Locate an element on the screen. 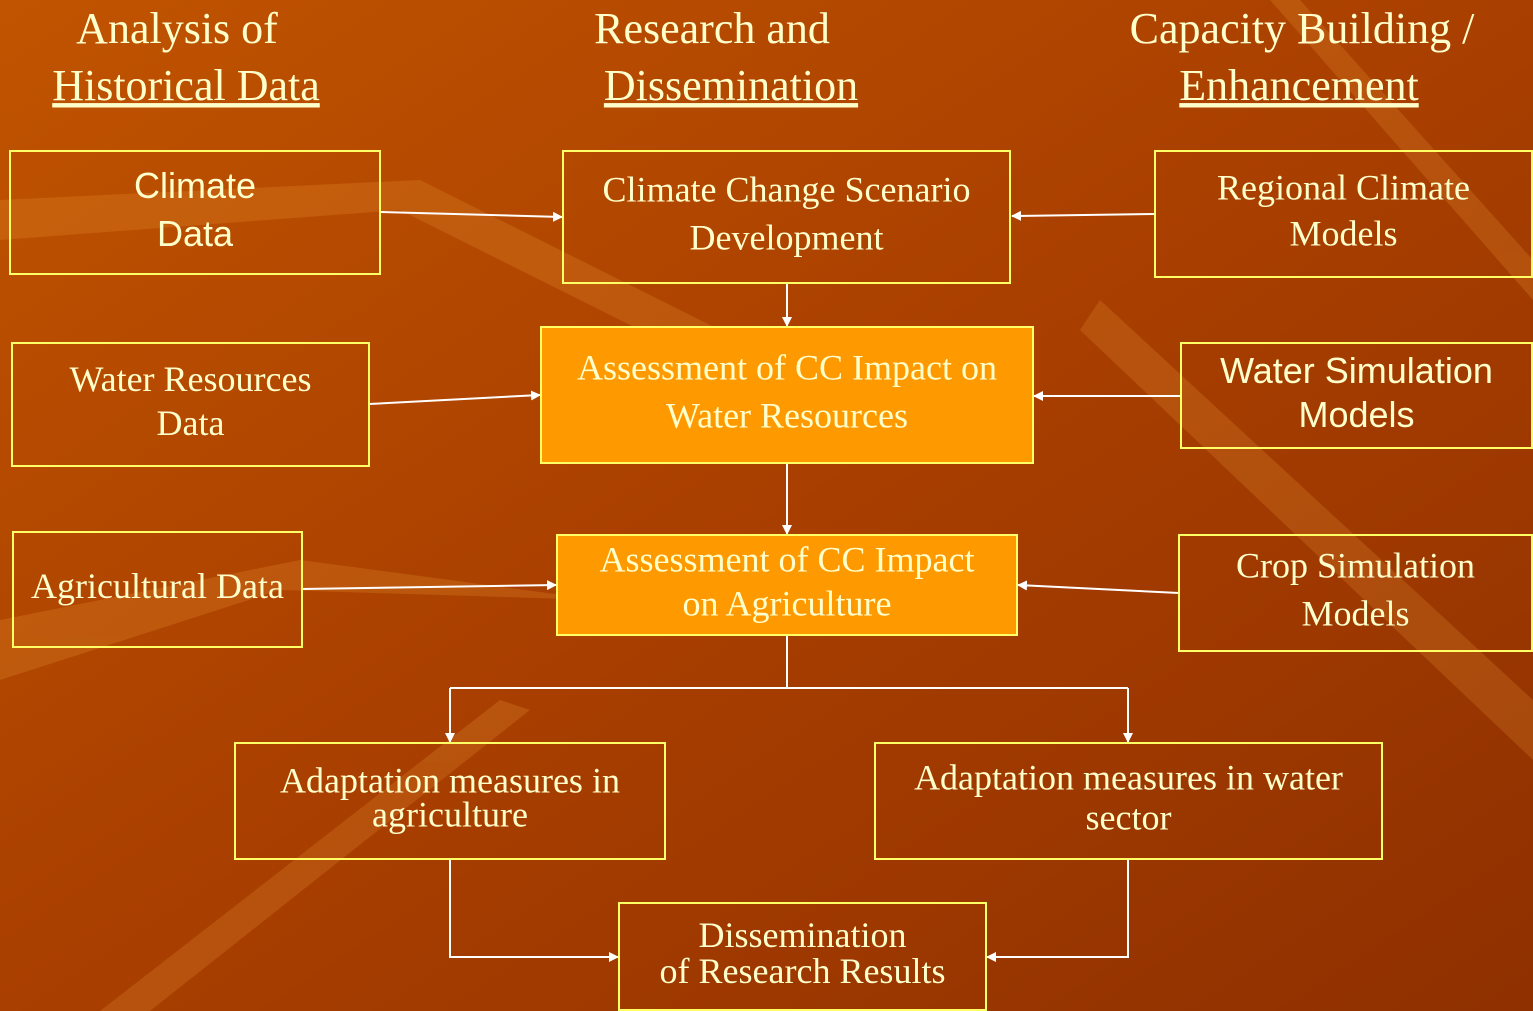 The height and width of the screenshot is (1011, 1533). header: Analysis of is located at coordinates (177, 28).